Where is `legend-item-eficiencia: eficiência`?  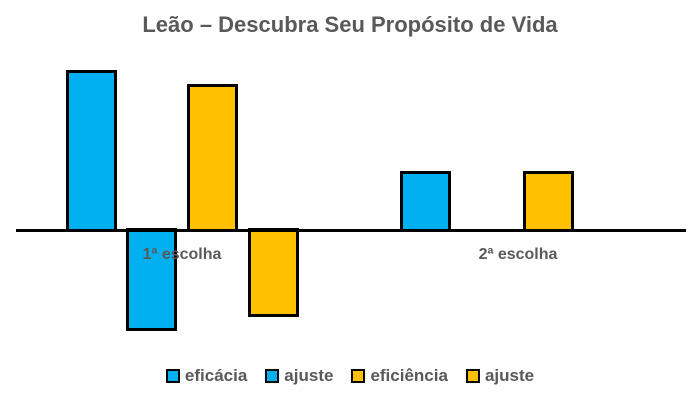
legend-item-eficiencia: eficiência is located at coordinates (399, 376).